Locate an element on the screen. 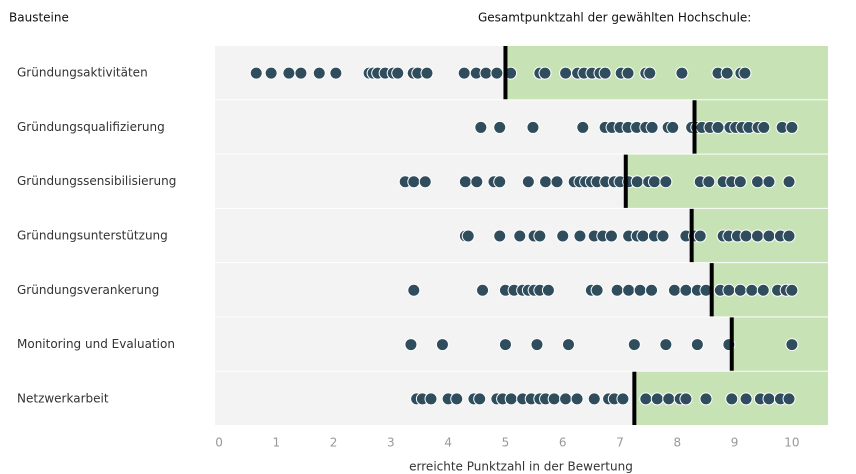 The width and height of the screenshot is (856, 474). x-axis-label: erreichte Punktzahl in der Bewertung is located at coordinates (521, 467).